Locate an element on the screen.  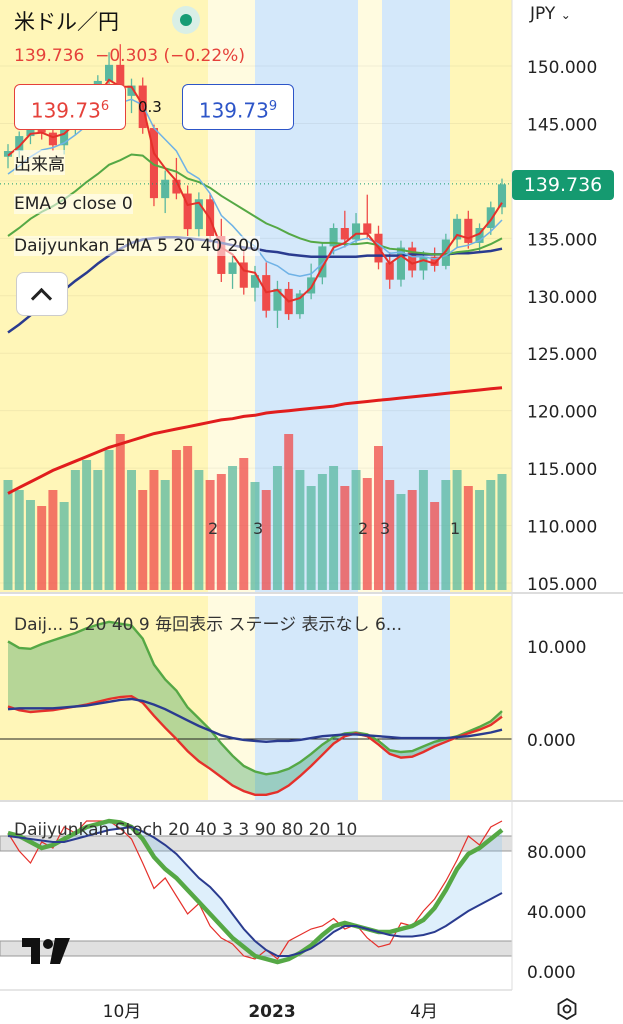
y-tick-label: 130.000 is located at coordinates (562, 298).